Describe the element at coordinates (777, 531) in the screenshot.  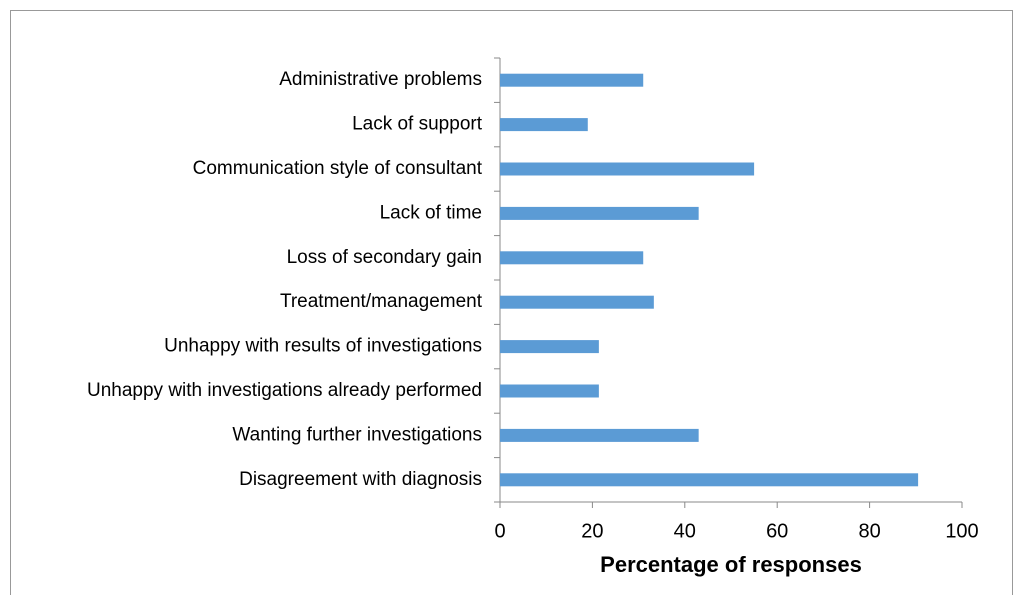
I see `x-tick-label: 60` at that location.